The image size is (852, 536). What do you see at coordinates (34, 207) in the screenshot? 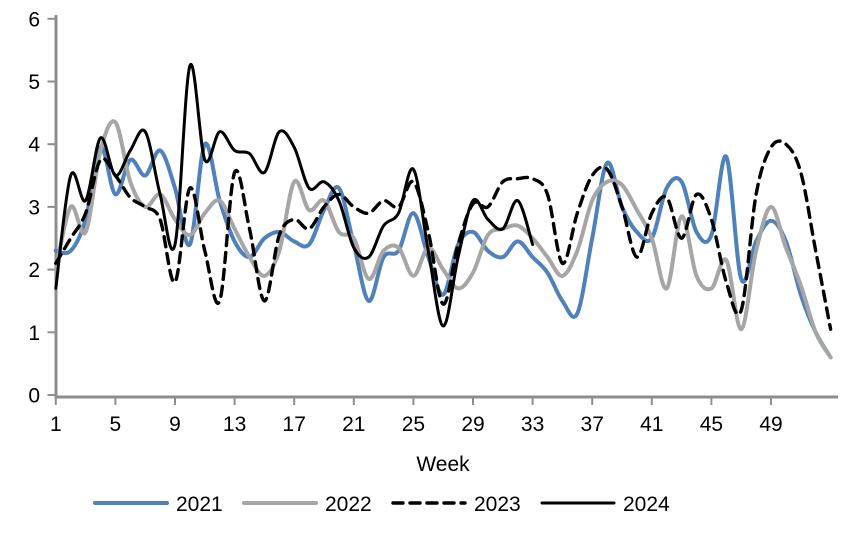
I see `y-tick-label: 3` at bounding box center [34, 207].